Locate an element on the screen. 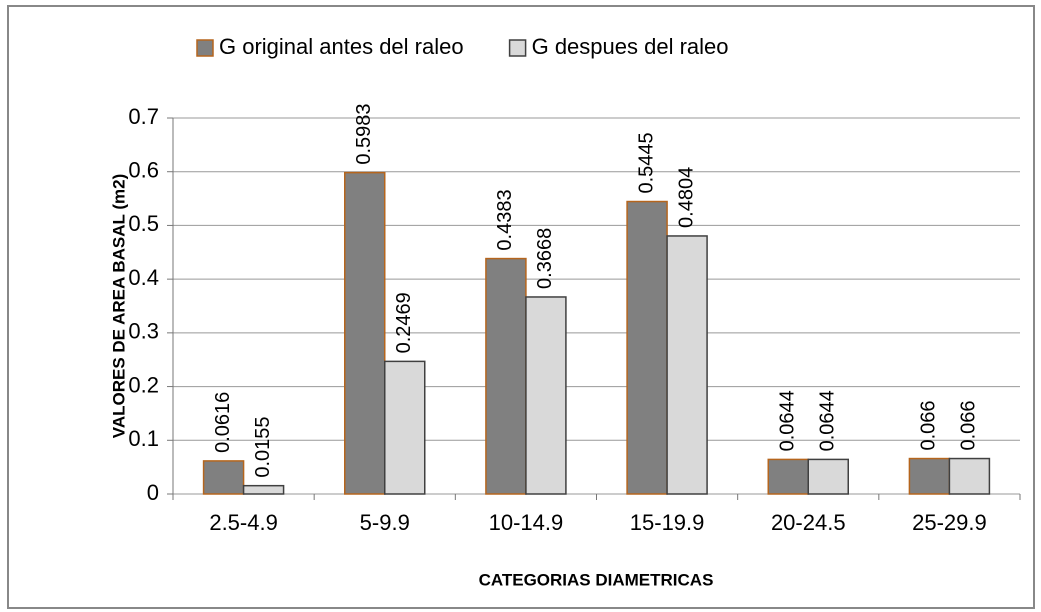 The image size is (1041, 612). y-tick-label: 0.7 is located at coordinates (143, 116).